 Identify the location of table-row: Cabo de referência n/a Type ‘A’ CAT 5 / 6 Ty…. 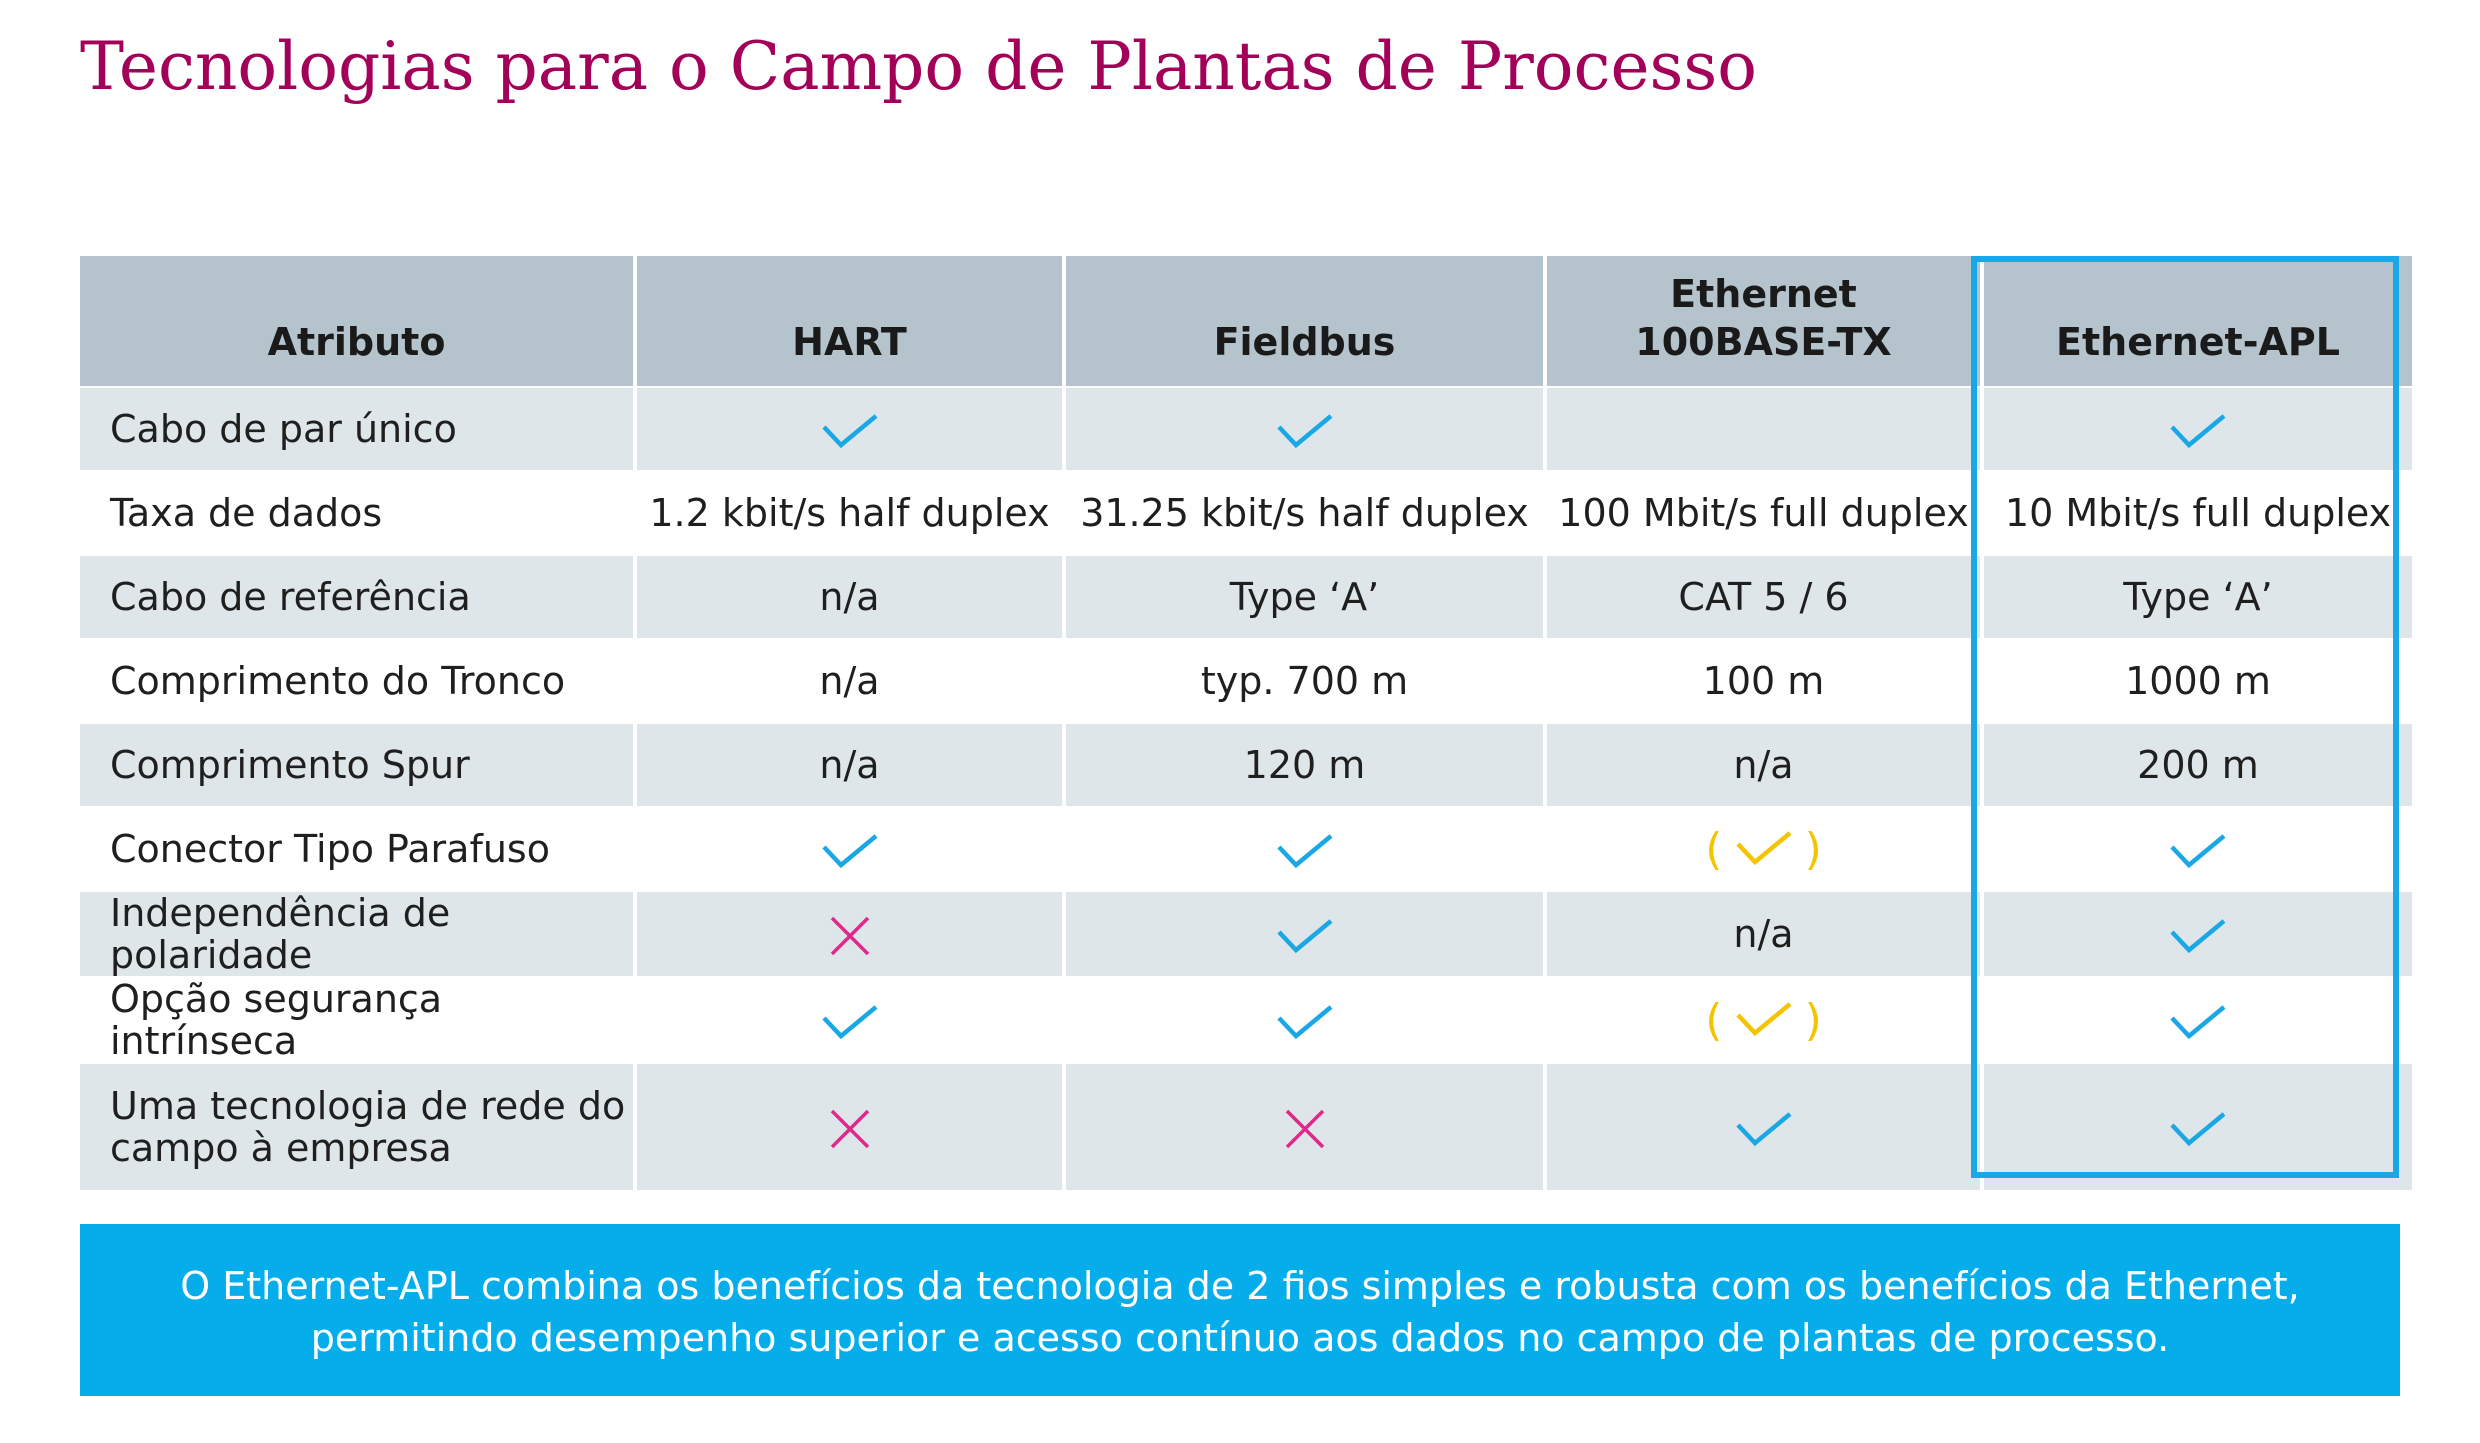
(1246, 596).